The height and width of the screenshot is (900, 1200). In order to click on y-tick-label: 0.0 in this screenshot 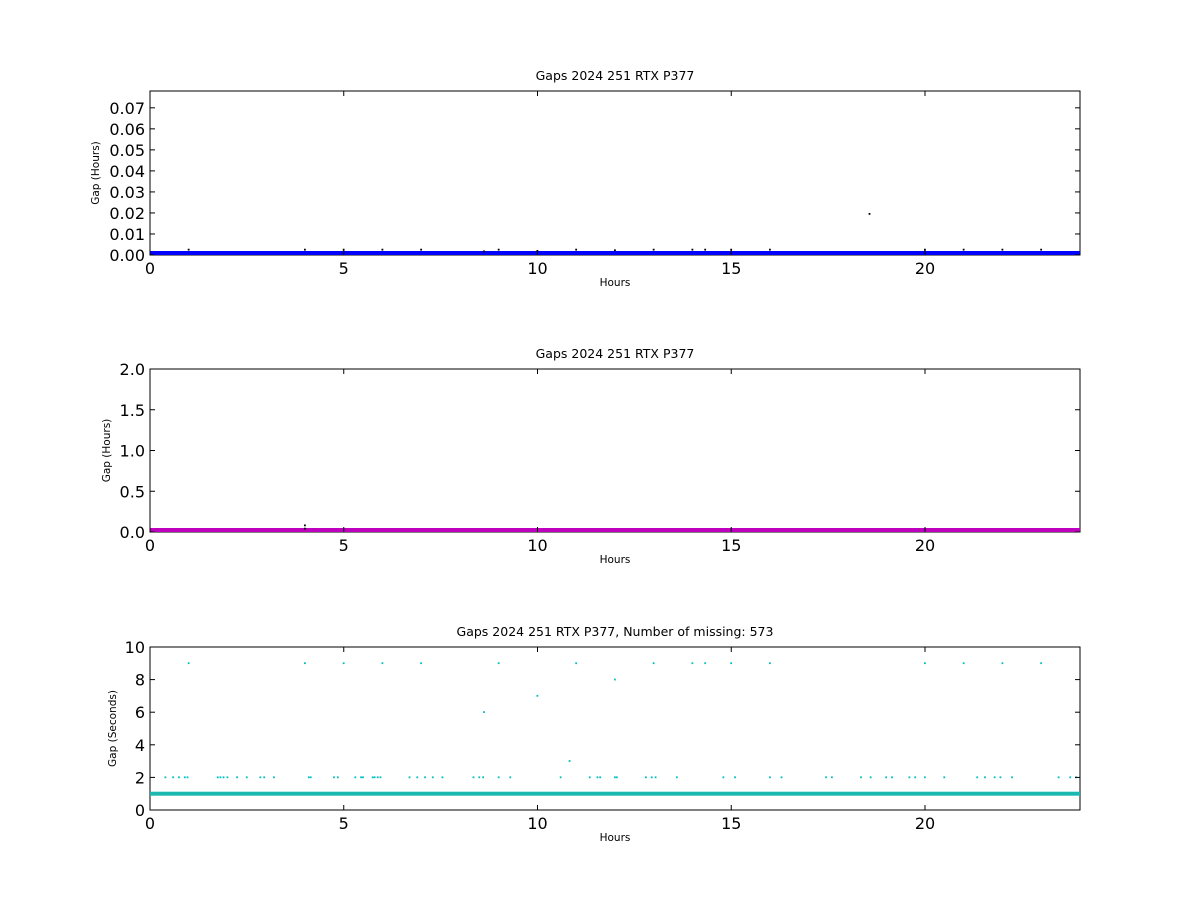, I will do `click(132, 532)`.